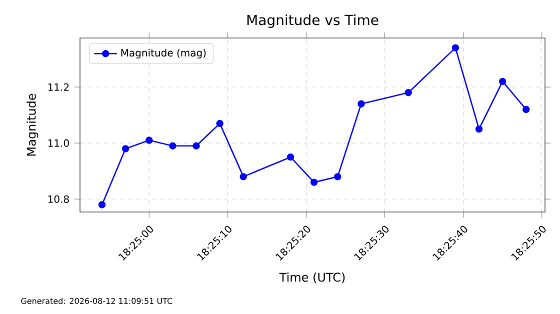 Image resolution: width=560 pixels, height=314 pixels. What do you see at coordinates (312, 21) in the screenshot?
I see `chart-title: Magnitude vs Time` at bounding box center [312, 21].